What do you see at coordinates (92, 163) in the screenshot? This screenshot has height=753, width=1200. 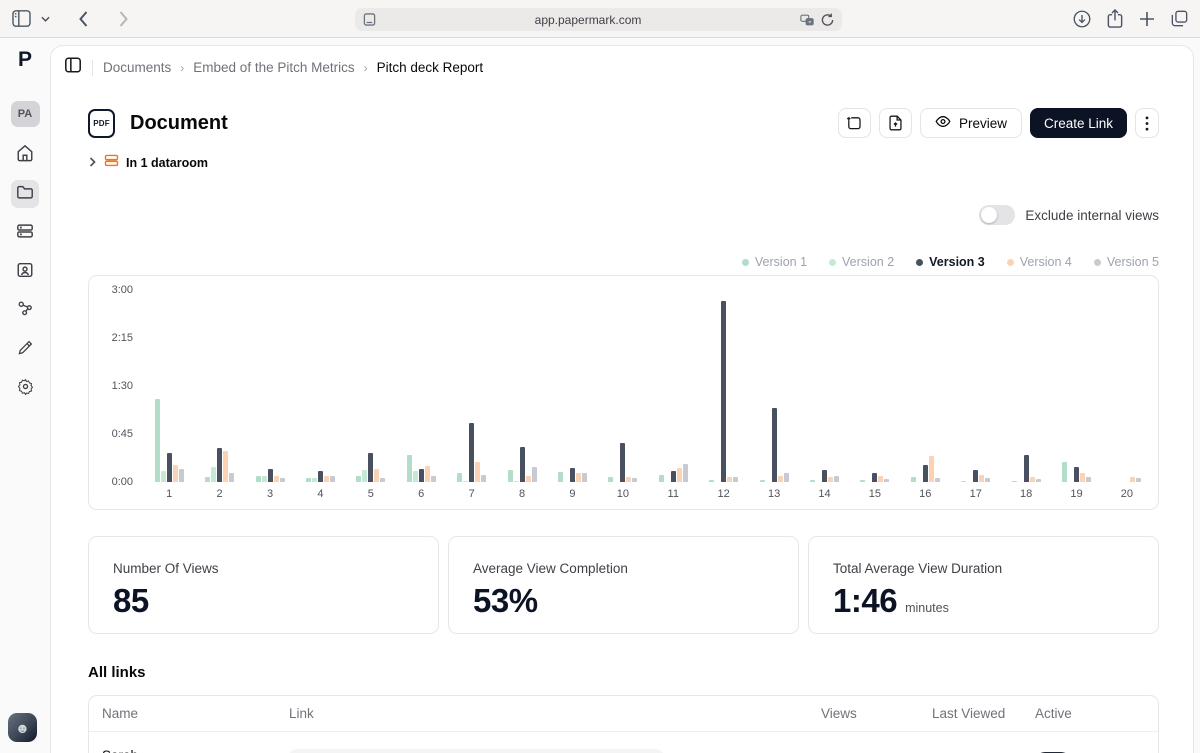 I see `expand-chevron-icon` at bounding box center [92, 163].